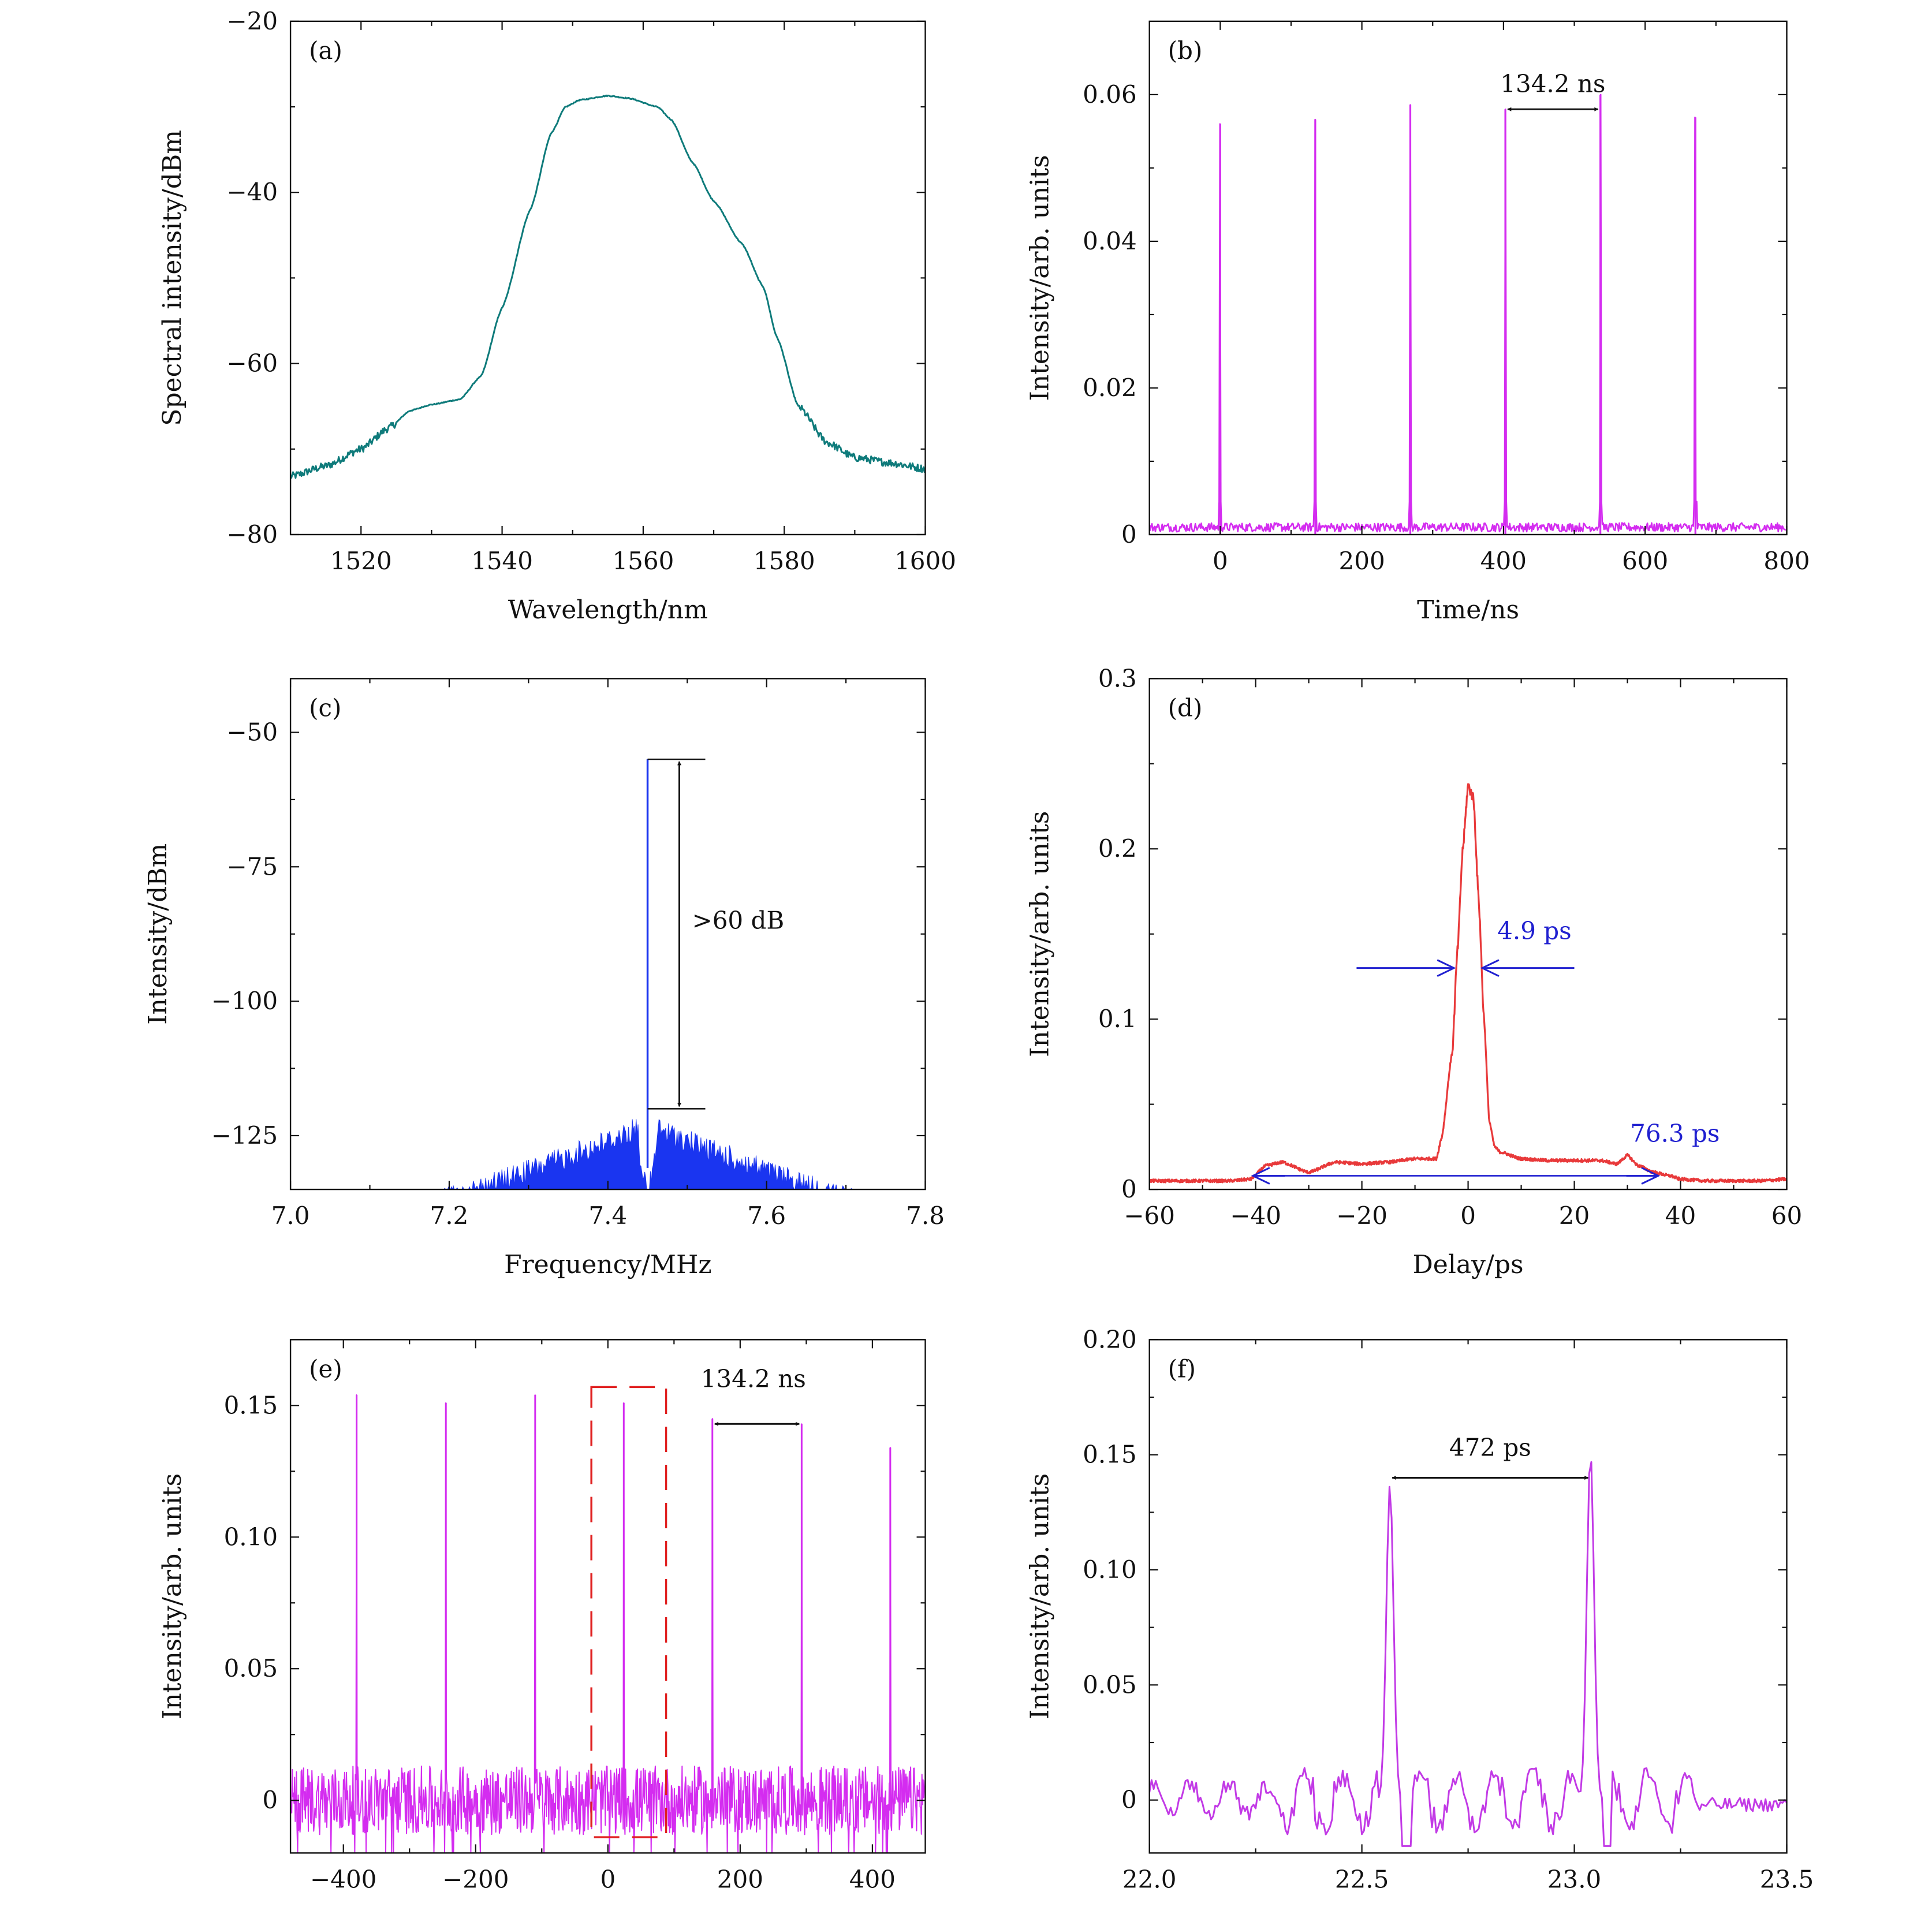 The width and height of the screenshot is (1932, 1918). I want to click on x-tick-label: 22.5, so click(1362, 1879).